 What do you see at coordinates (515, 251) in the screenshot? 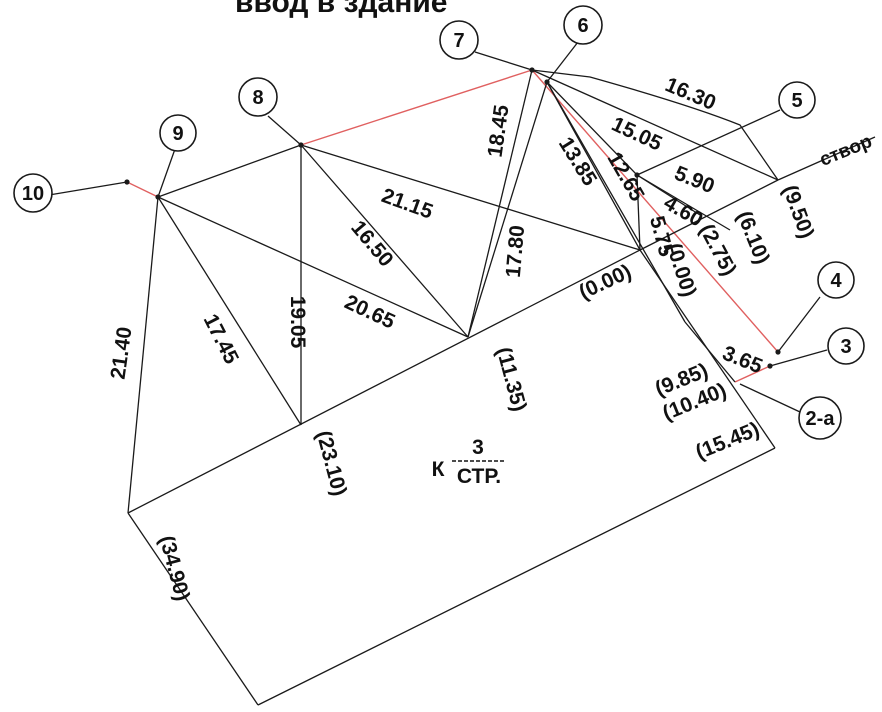
I see `measure-17-80: 17.80` at bounding box center [515, 251].